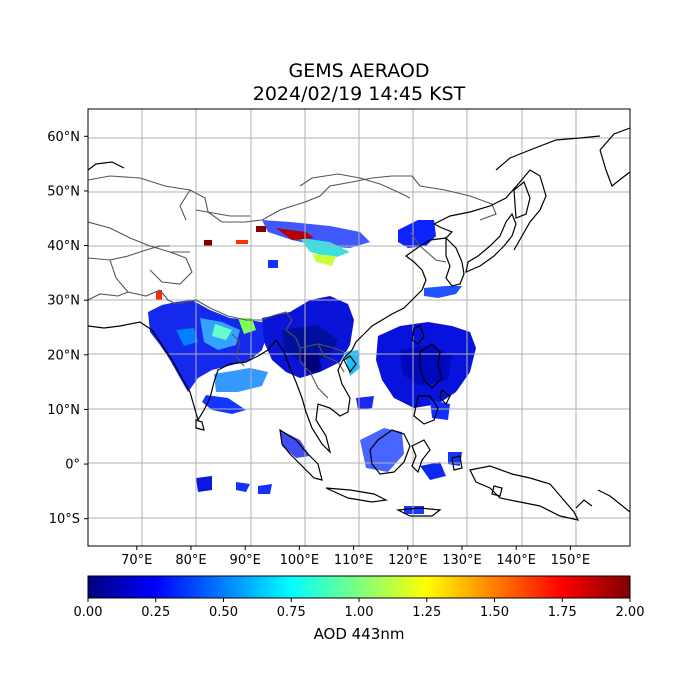 The height and width of the screenshot is (700, 700). Describe the element at coordinates (291, 612) in the screenshot. I see `colorbar-tick-label: 0.75` at that location.